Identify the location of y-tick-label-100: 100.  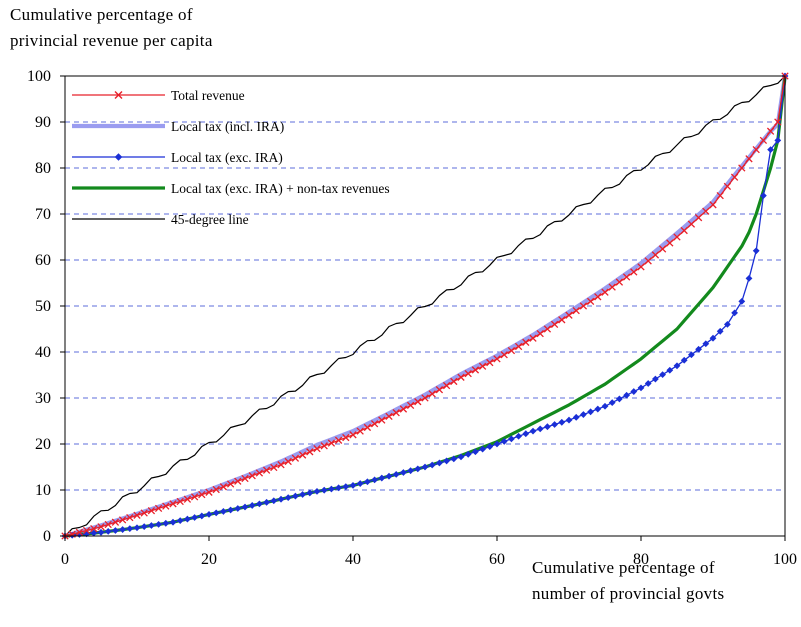
(39, 76).